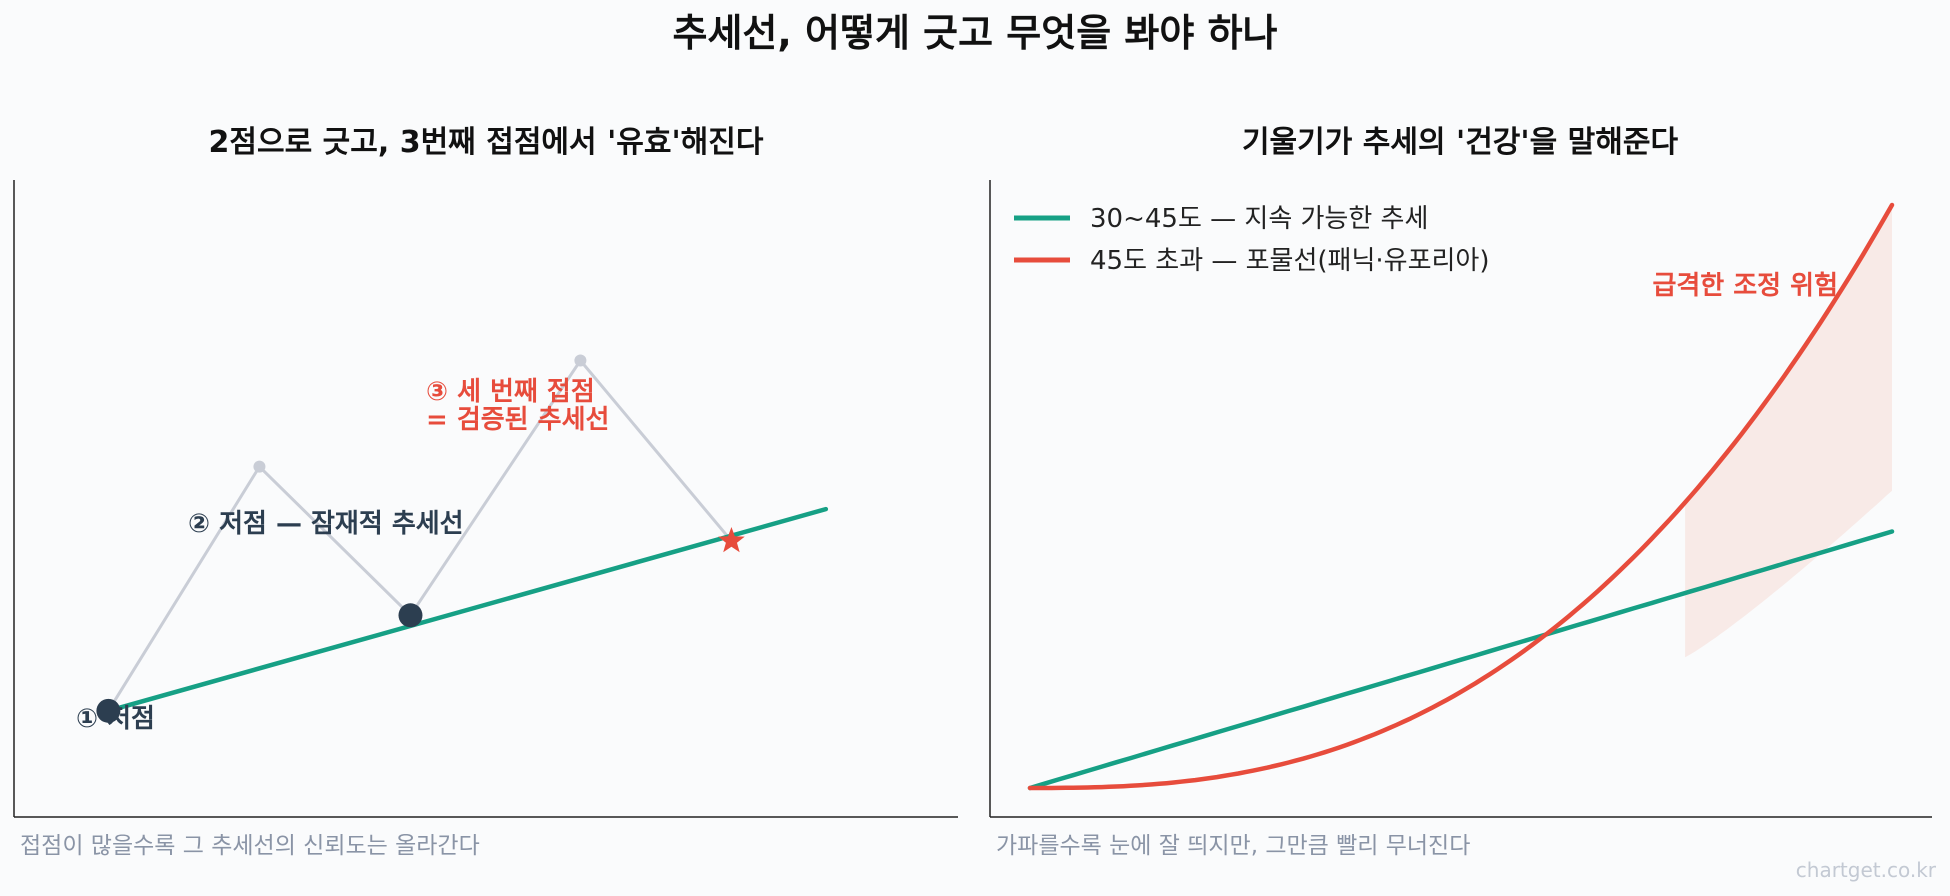 The image size is (1950, 896). What do you see at coordinates (467, 610) in the screenshot?
I see `trendline` at bounding box center [467, 610].